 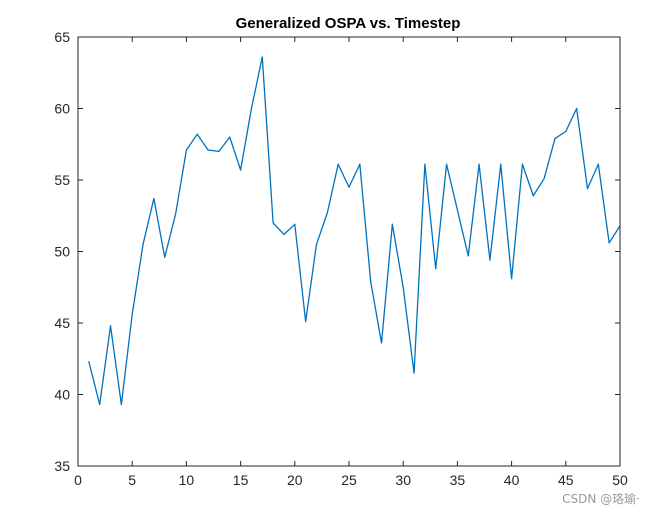 What do you see at coordinates (403, 480) in the screenshot?
I see `x-tick-label: 30` at bounding box center [403, 480].